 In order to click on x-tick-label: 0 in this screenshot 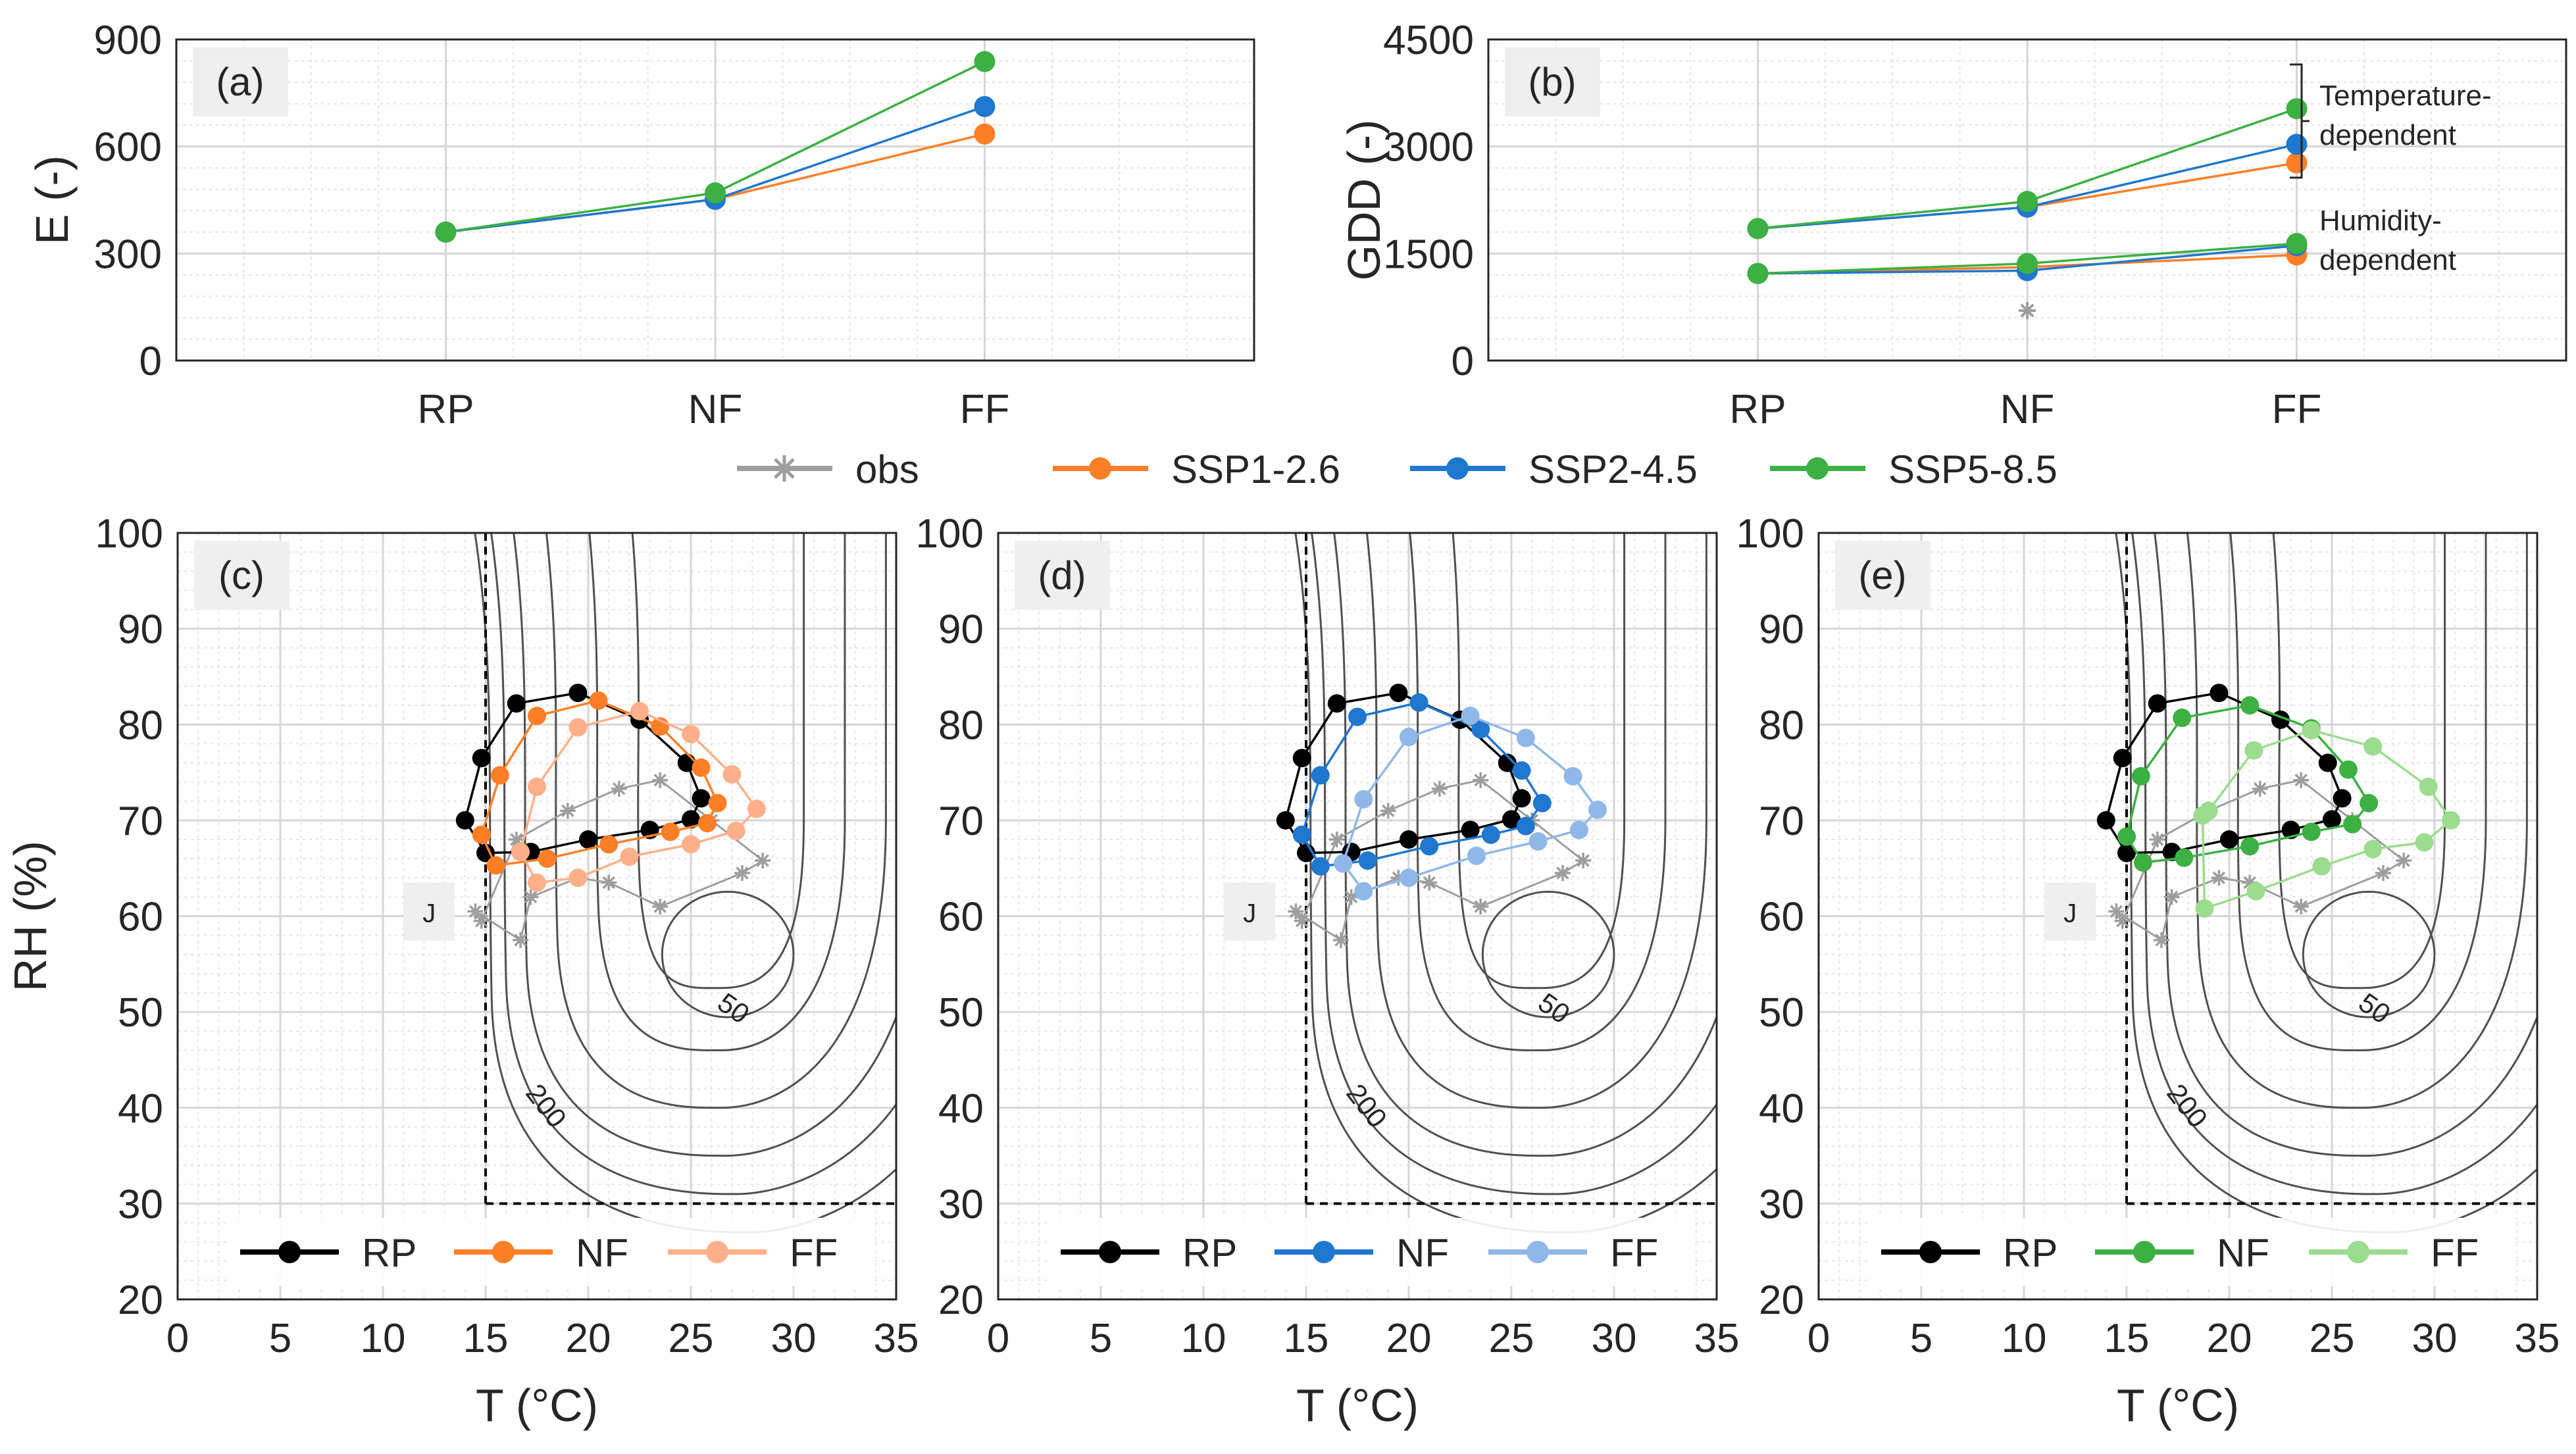, I will do `click(998, 1338)`.